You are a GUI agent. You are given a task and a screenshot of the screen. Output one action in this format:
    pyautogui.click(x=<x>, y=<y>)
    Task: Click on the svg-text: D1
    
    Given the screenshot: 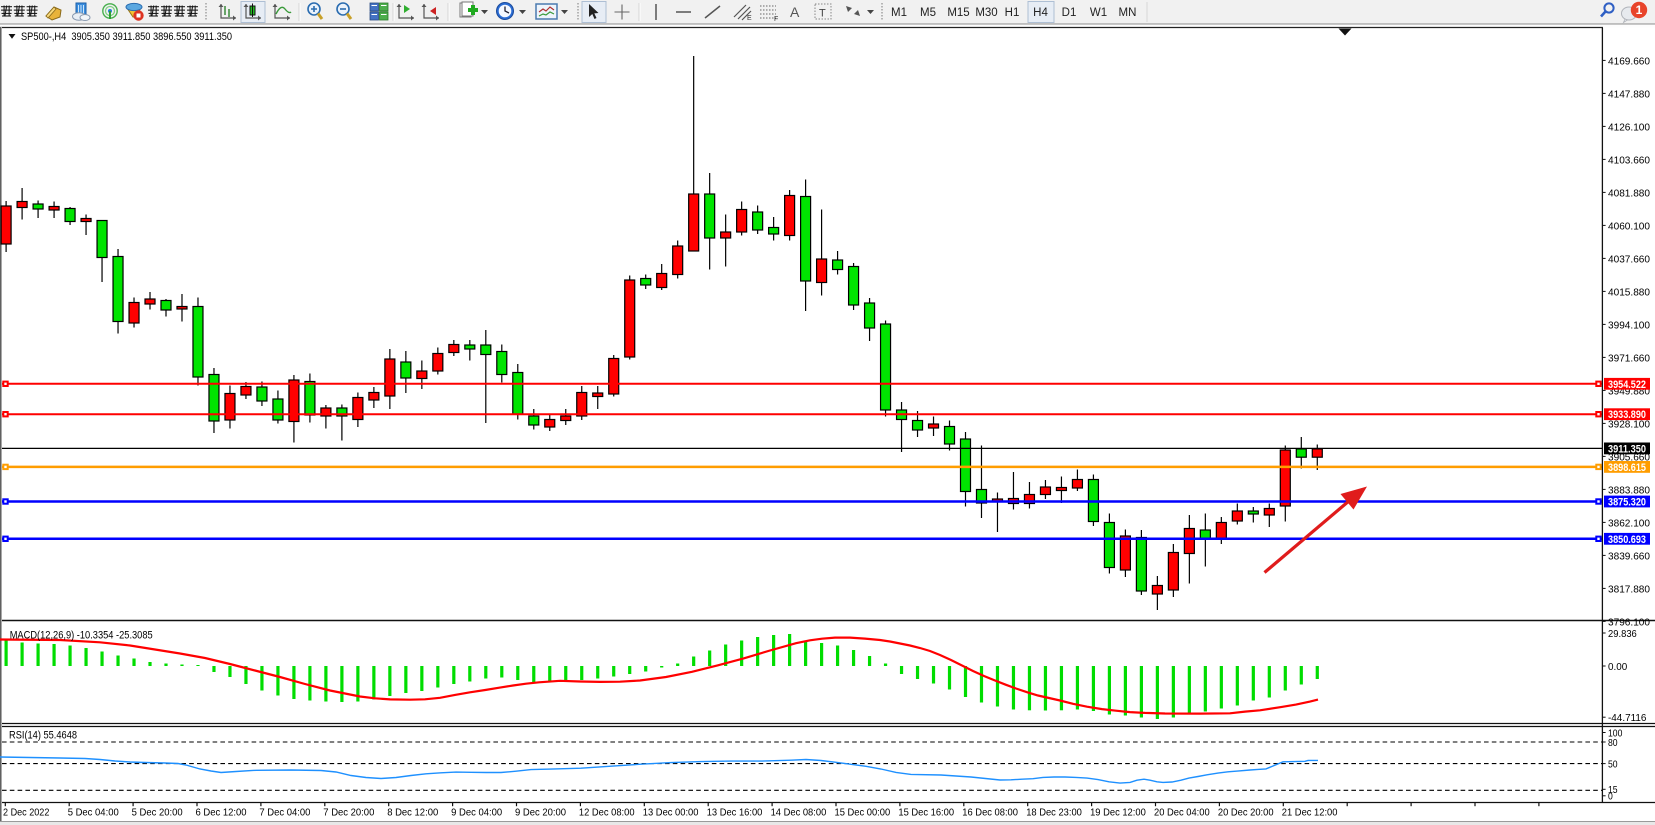 What is the action you would take?
    pyautogui.click(x=1069, y=13)
    